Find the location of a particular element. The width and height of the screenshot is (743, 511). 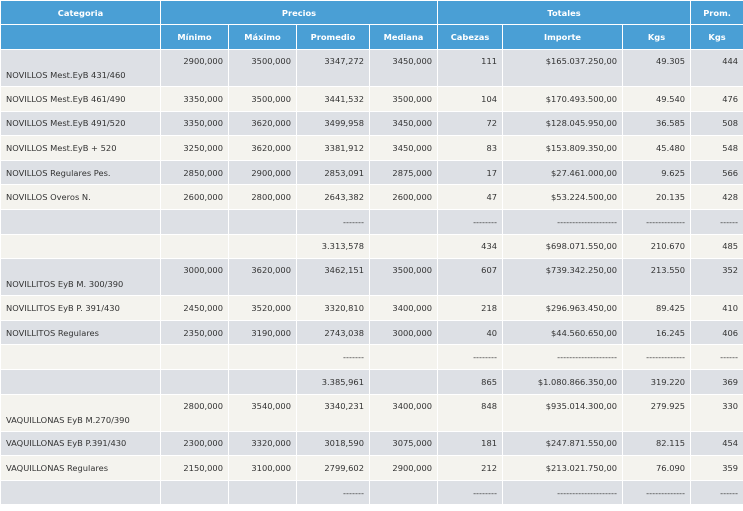

value-cell: 444 is located at coordinates (716, 68).